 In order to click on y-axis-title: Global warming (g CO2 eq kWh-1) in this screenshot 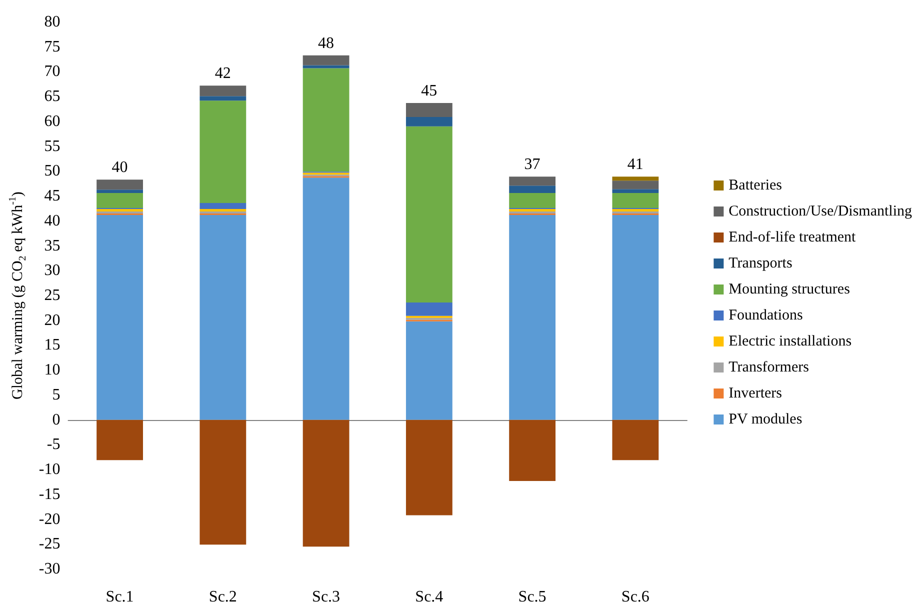, I will do `click(18, 296)`.